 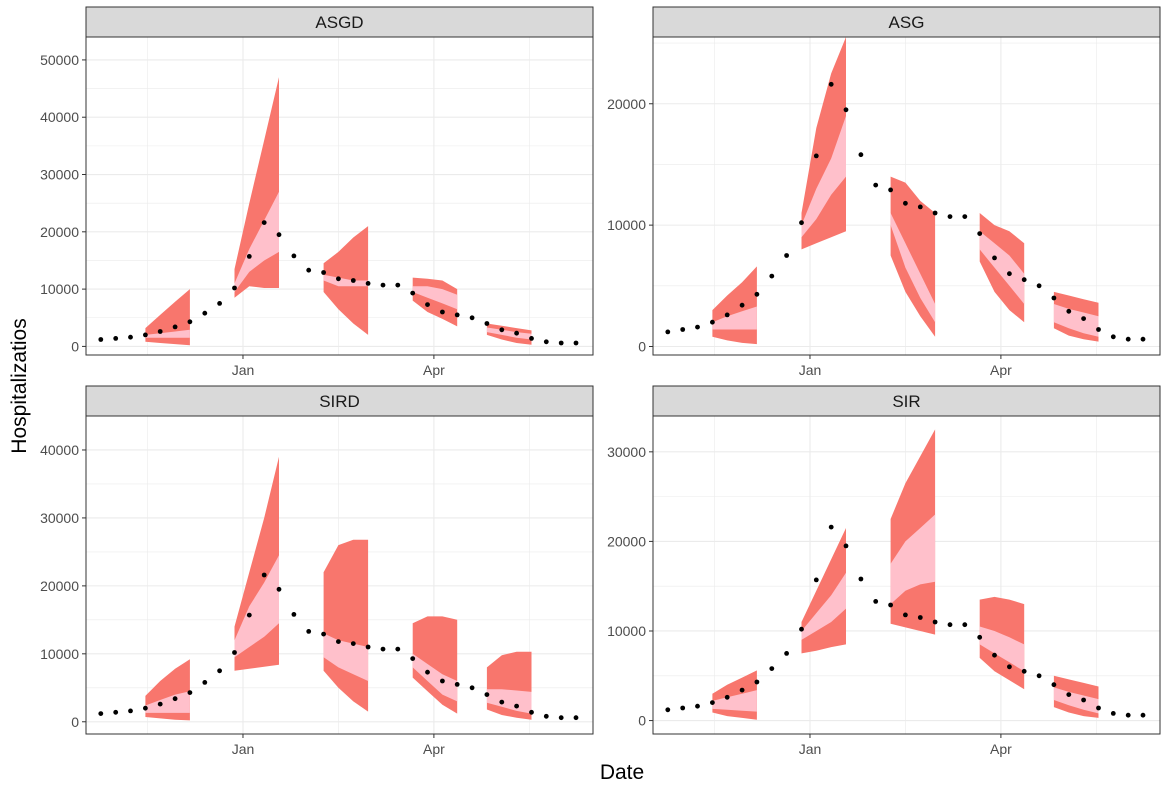 What do you see at coordinates (59, 232) in the screenshot?
I see `y-tick-label: 20000` at bounding box center [59, 232].